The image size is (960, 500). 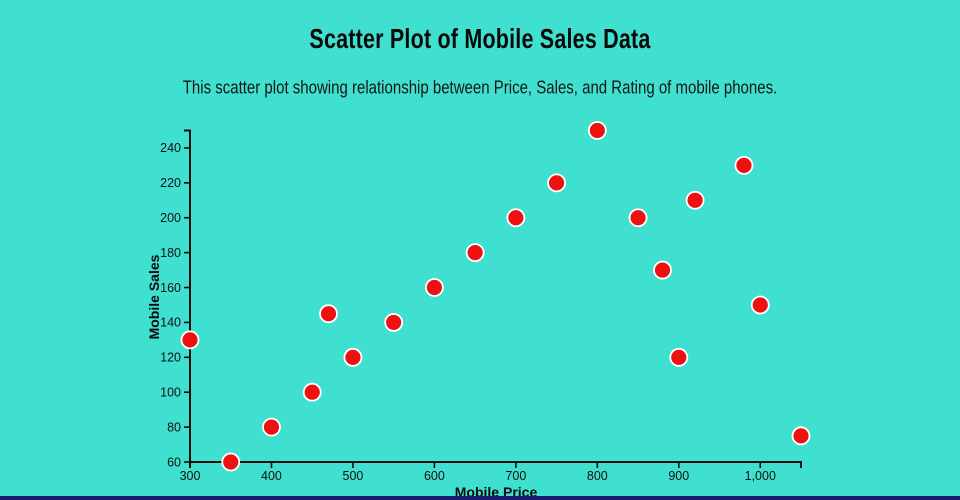 I want to click on y-tick-label: 80, so click(x=174, y=427).